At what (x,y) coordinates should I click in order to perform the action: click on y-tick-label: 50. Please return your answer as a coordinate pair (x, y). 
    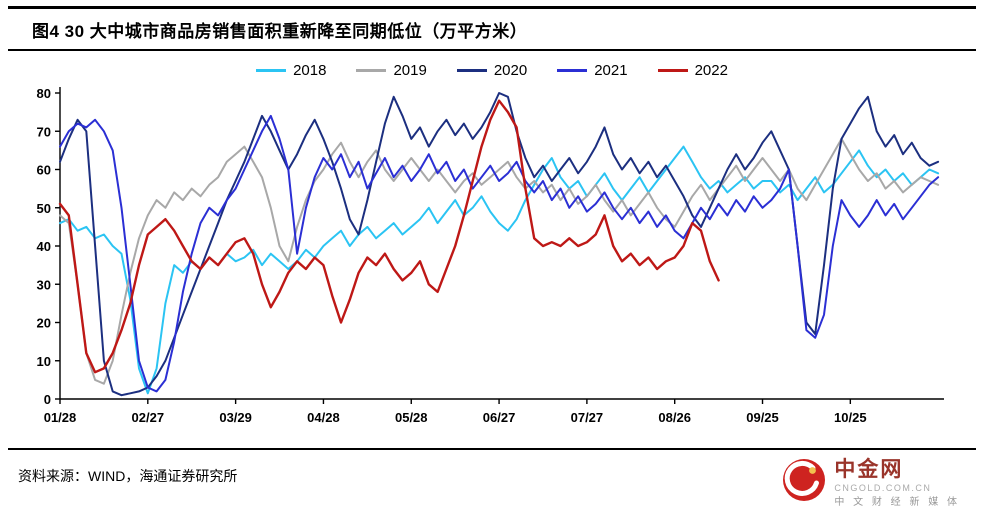
    Looking at the image, I should click on (44, 208).